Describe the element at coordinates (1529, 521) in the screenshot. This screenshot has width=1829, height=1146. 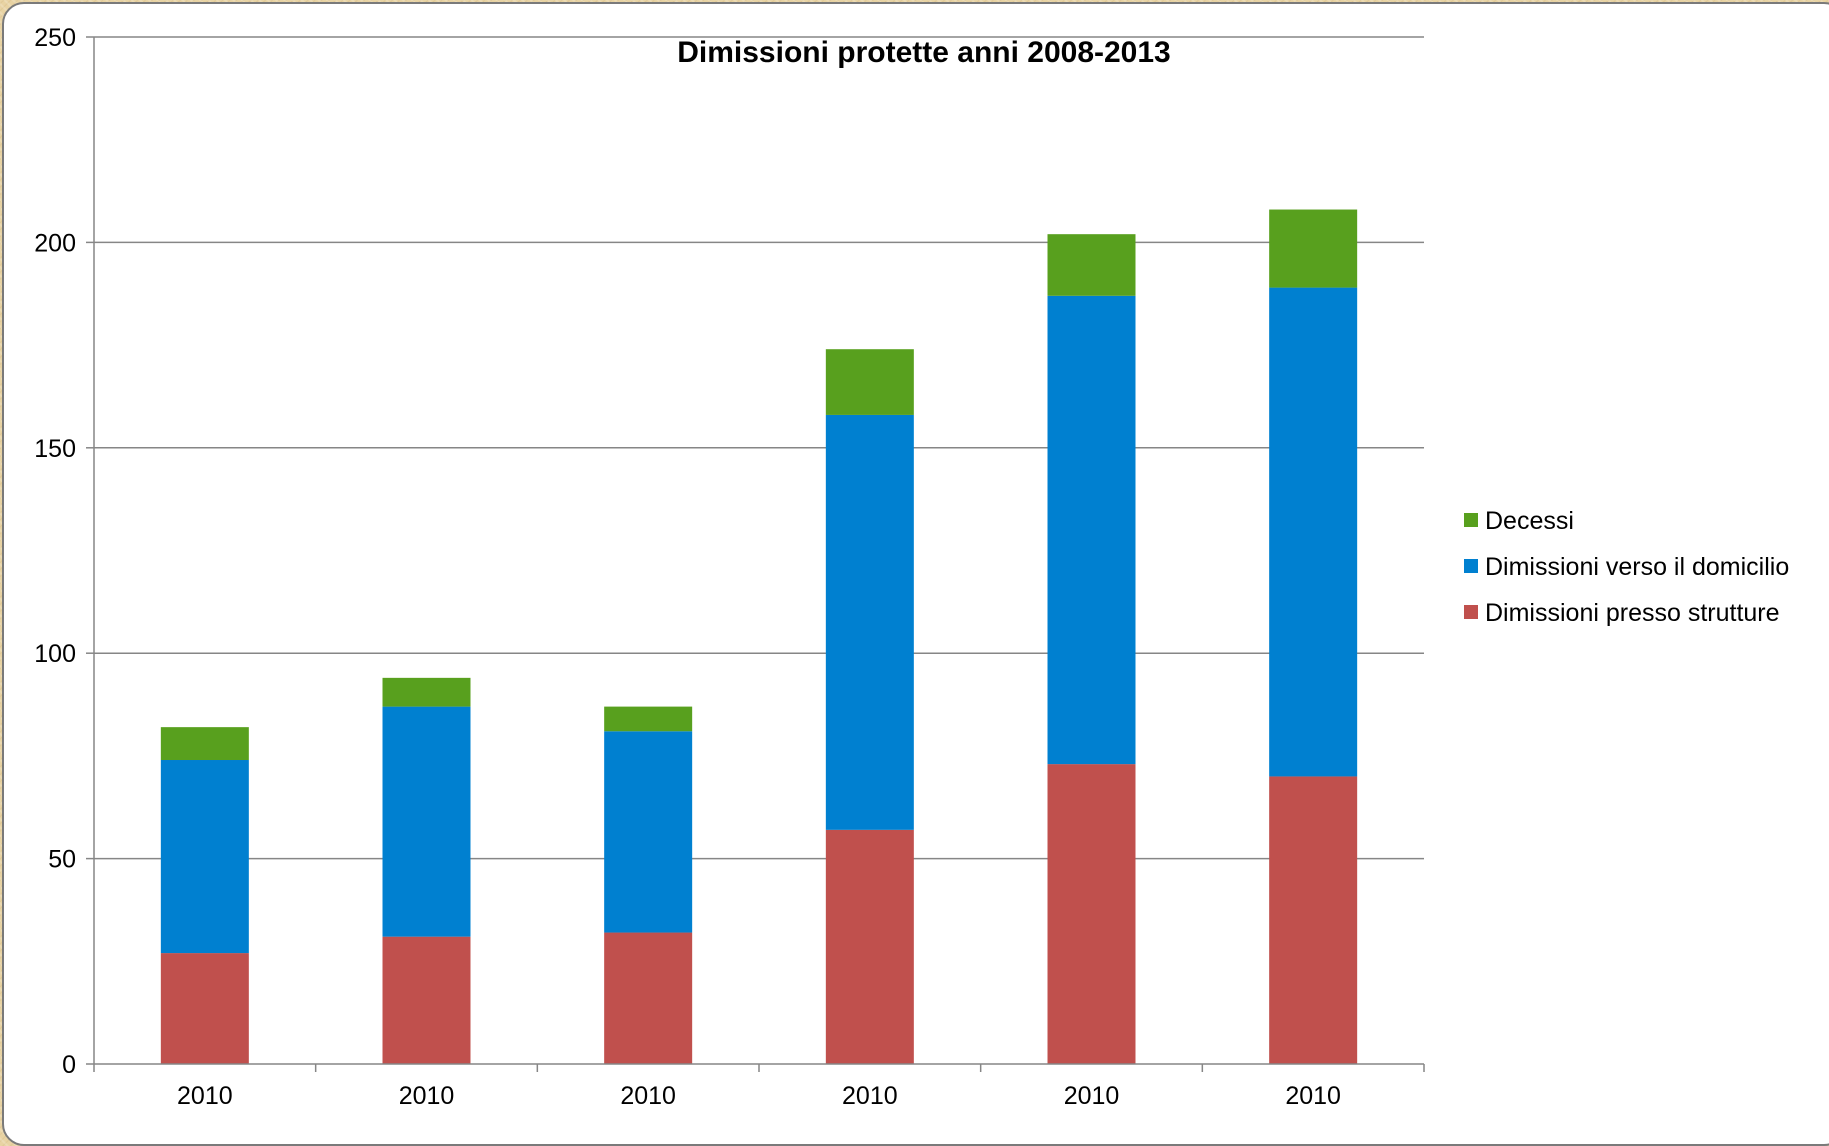
I see `legend-label: Decessi` at that location.